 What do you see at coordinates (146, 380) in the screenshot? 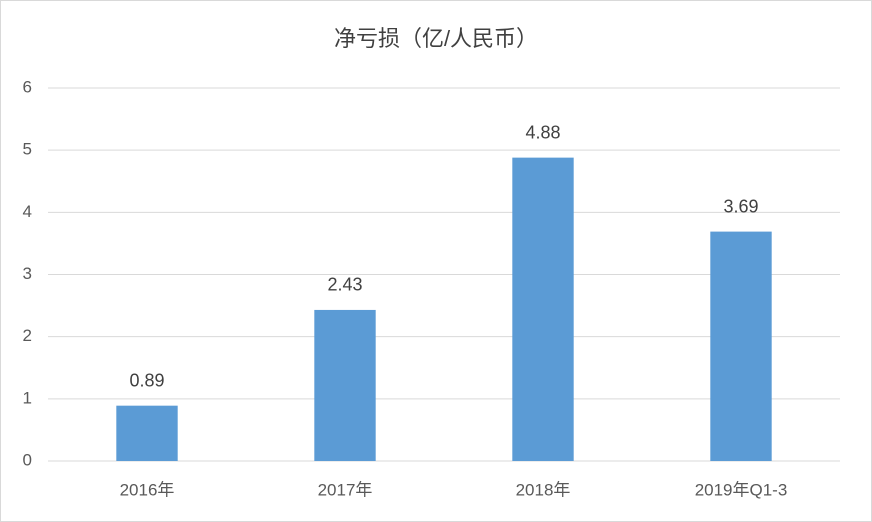
I see `data-label: 0.89` at bounding box center [146, 380].